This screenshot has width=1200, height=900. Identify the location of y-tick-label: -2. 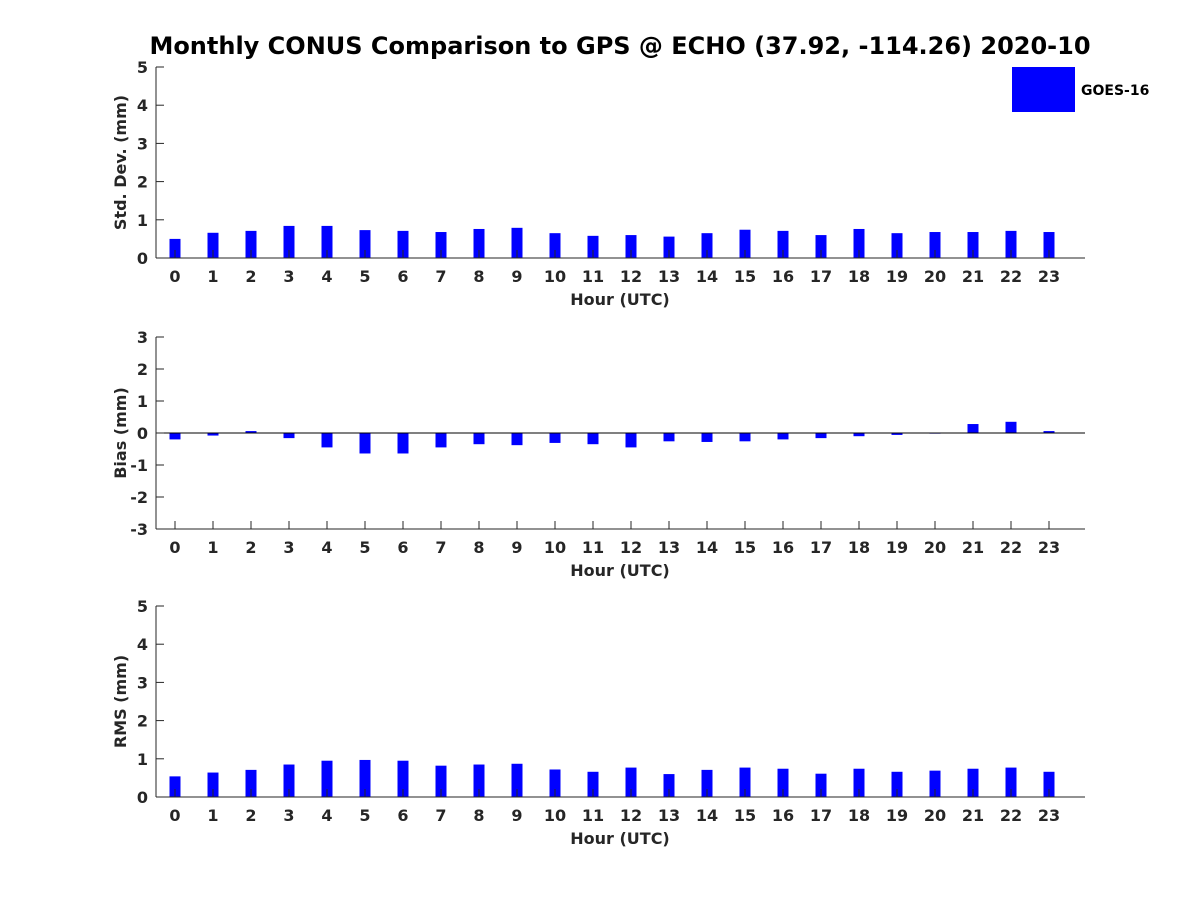
(139, 497).